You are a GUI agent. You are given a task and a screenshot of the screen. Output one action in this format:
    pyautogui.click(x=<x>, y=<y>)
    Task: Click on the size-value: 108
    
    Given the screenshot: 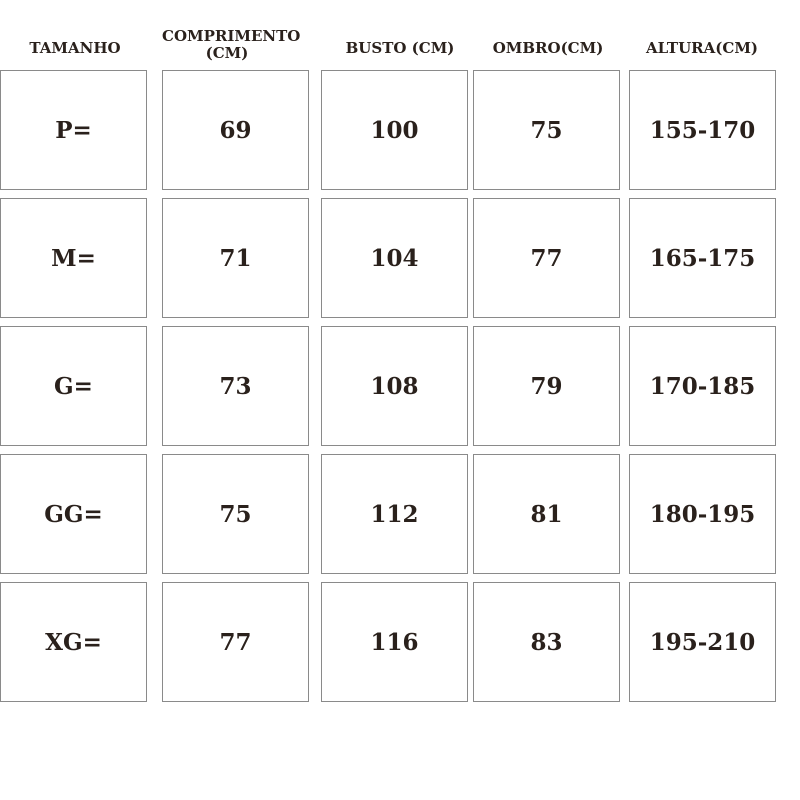 What is the action you would take?
    pyautogui.click(x=394, y=386)
    